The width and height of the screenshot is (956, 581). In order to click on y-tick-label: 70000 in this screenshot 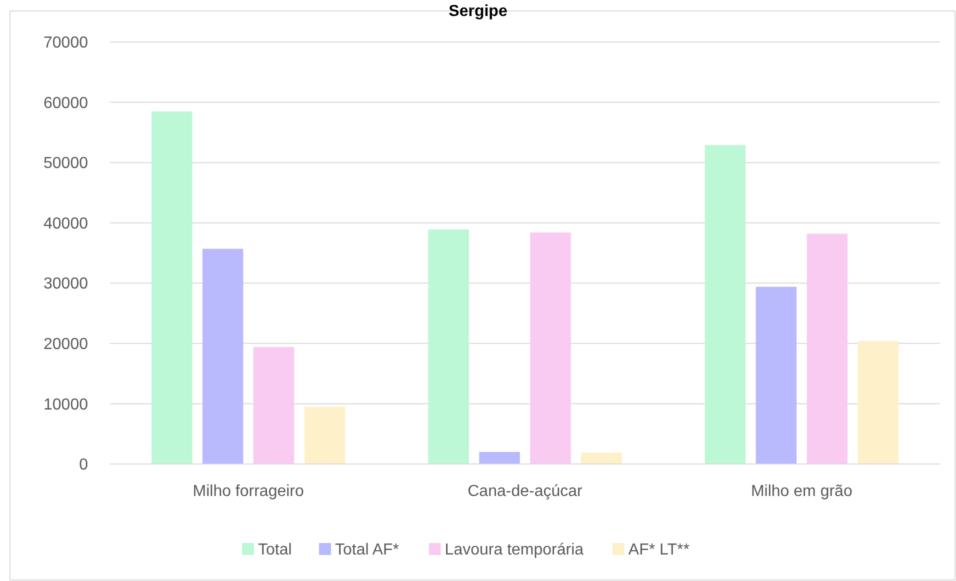, I will do `click(66, 43)`.